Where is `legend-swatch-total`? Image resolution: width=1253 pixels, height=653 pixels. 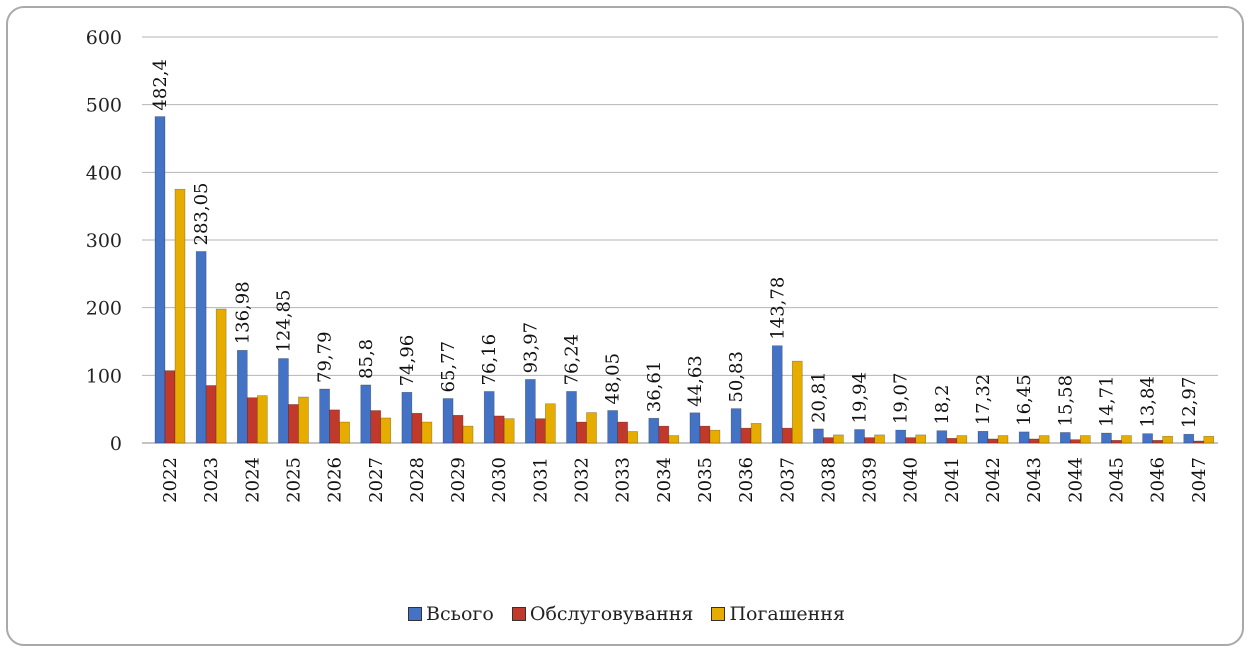
legend-swatch-total is located at coordinates (415, 614).